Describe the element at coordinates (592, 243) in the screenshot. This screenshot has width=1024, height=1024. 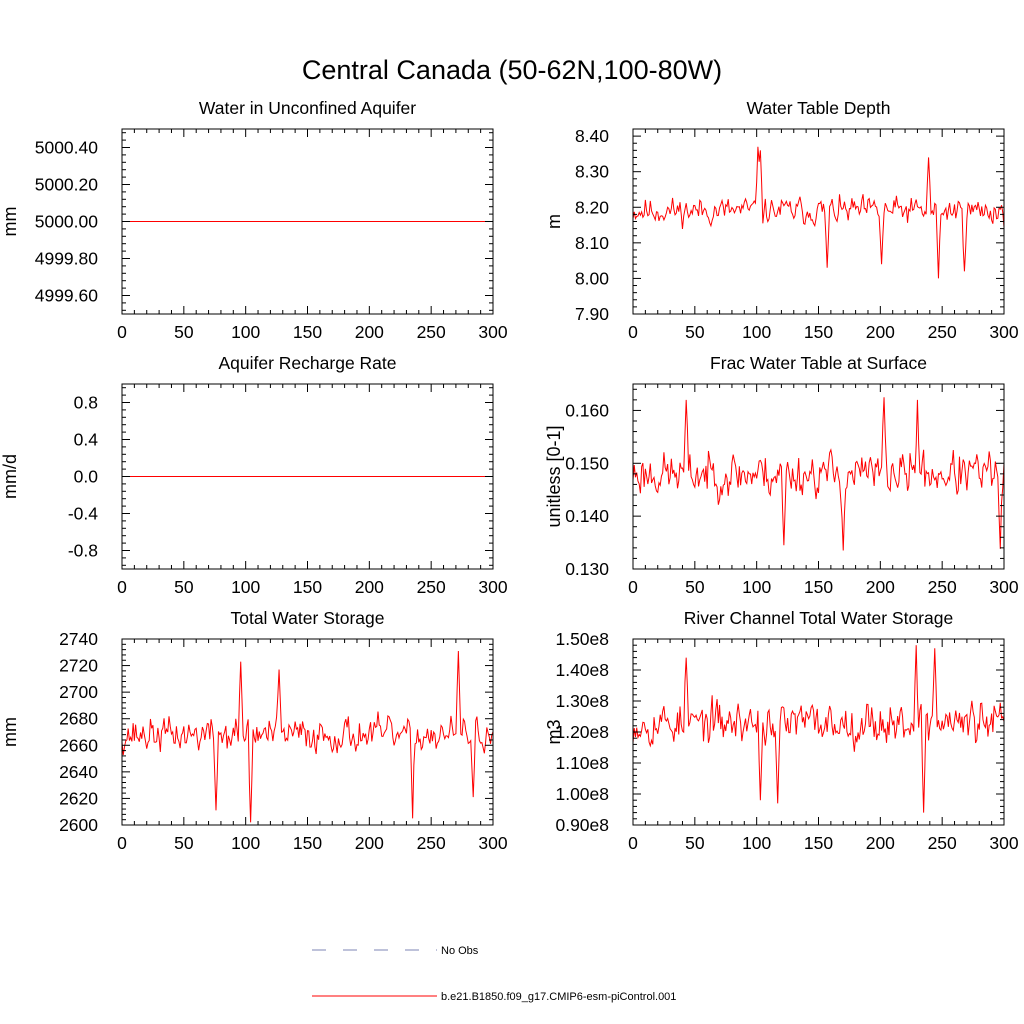
I see `y-tick-label: 8.10` at that location.